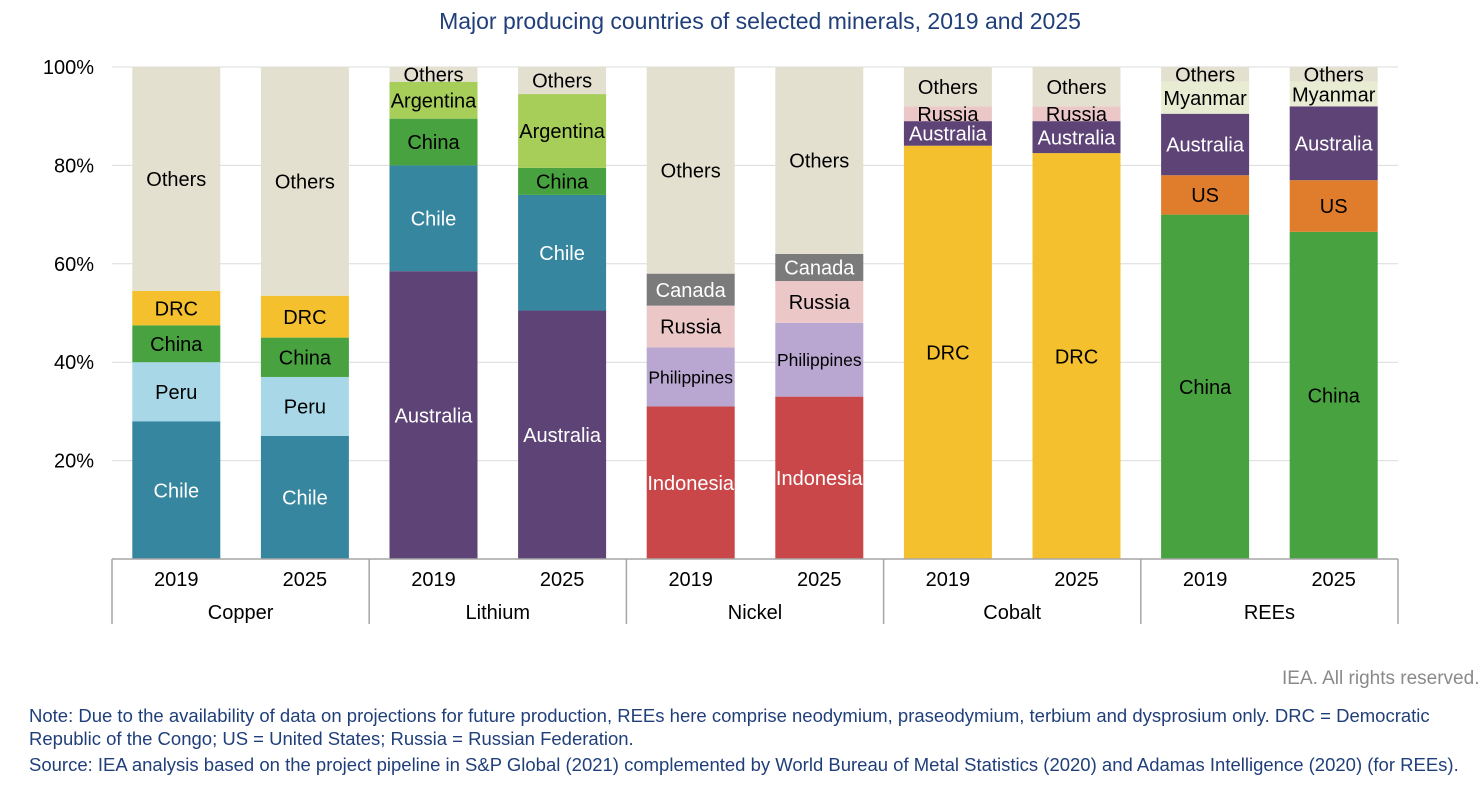  I want to click on bar-rees-2025-china, so click(1333, 395).